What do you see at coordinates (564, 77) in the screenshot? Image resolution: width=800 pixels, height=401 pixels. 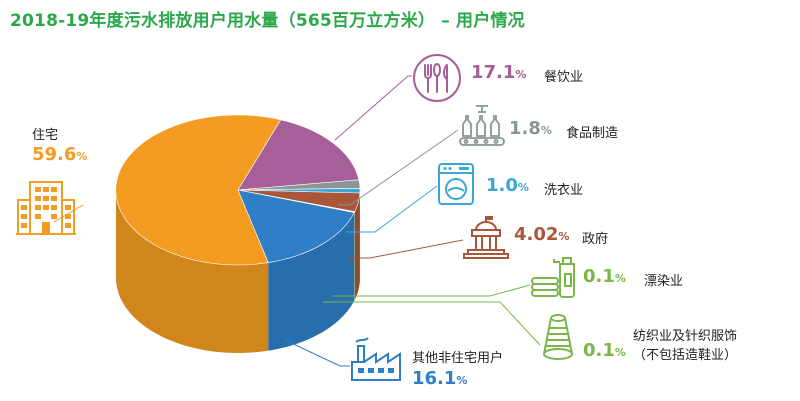 I see `label-catering-name: 餐饮业` at bounding box center [564, 77].